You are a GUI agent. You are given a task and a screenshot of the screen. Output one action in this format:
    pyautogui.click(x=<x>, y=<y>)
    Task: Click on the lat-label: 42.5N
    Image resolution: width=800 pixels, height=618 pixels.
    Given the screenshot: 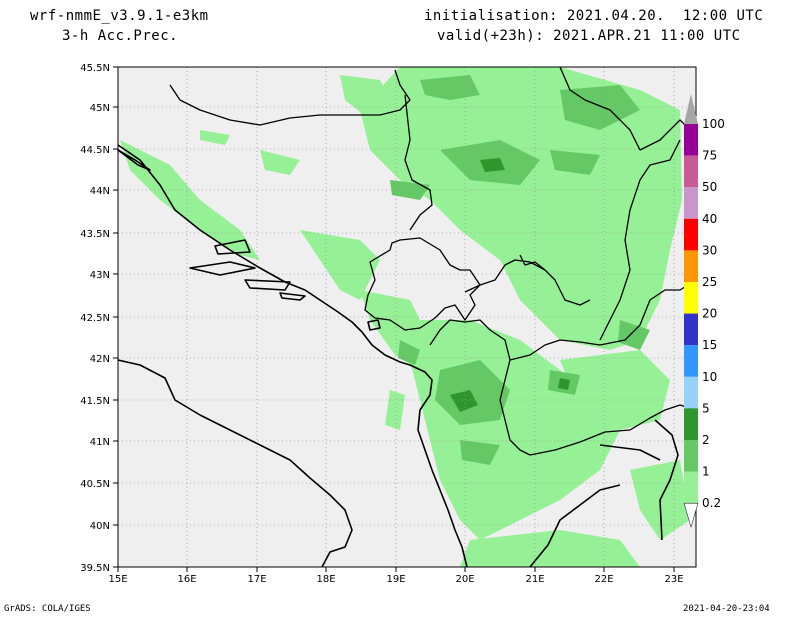 What is the action you would take?
    pyautogui.click(x=95, y=318)
    